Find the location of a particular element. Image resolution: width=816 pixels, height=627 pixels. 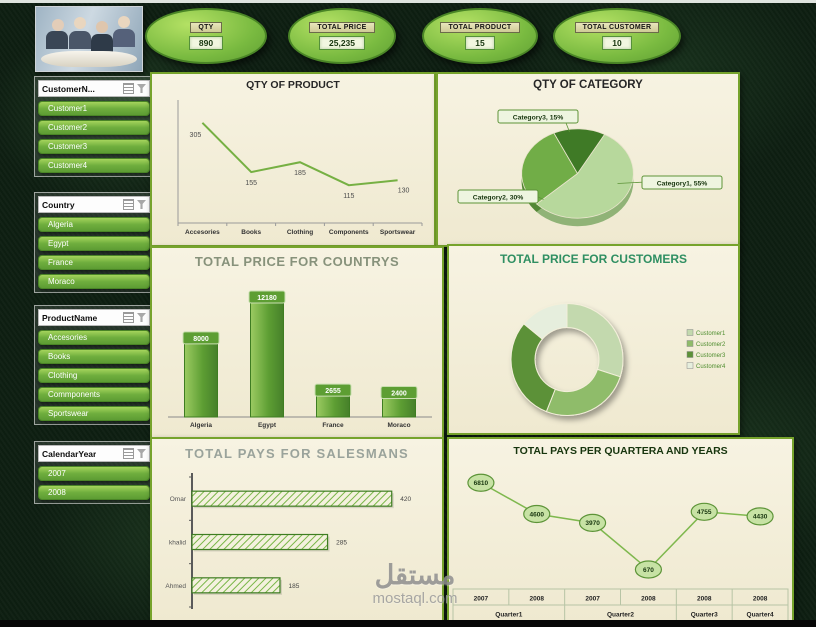

team-photo is located at coordinates (89, 39).